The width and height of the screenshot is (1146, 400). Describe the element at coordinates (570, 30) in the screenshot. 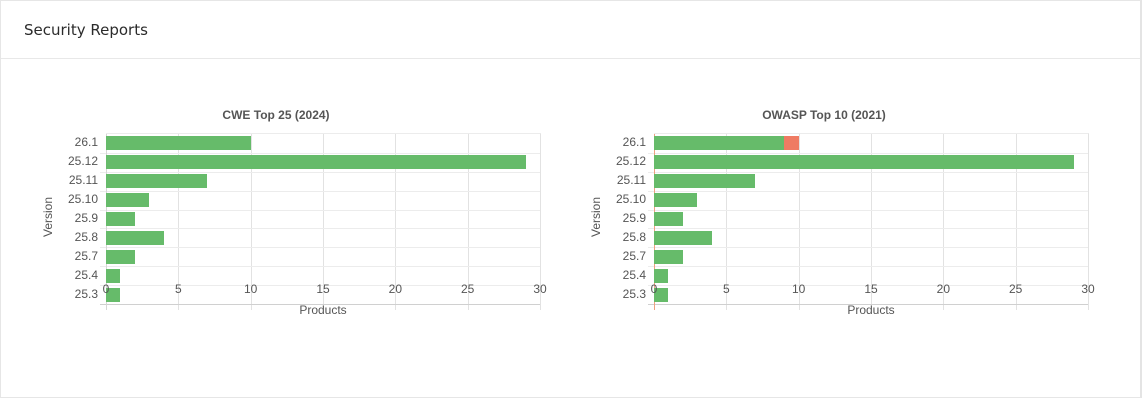

I see `card-header: Security Reports` at that location.